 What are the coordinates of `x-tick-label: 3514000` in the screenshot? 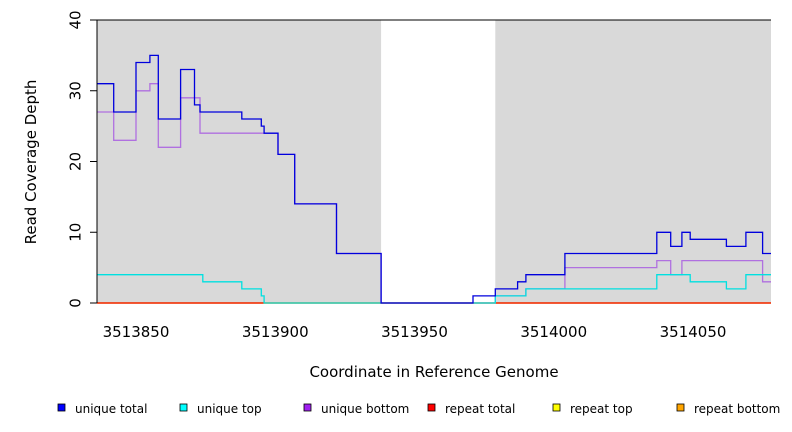 It's located at (553, 332).